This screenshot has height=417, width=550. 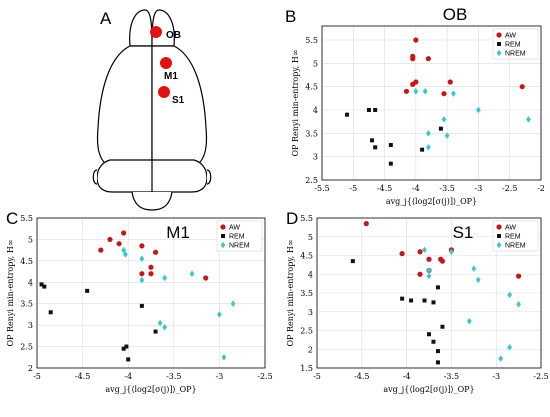 What do you see at coordinates (173, 35) in the screenshot?
I see `ob-region-label: OB` at bounding box center [173, 35].